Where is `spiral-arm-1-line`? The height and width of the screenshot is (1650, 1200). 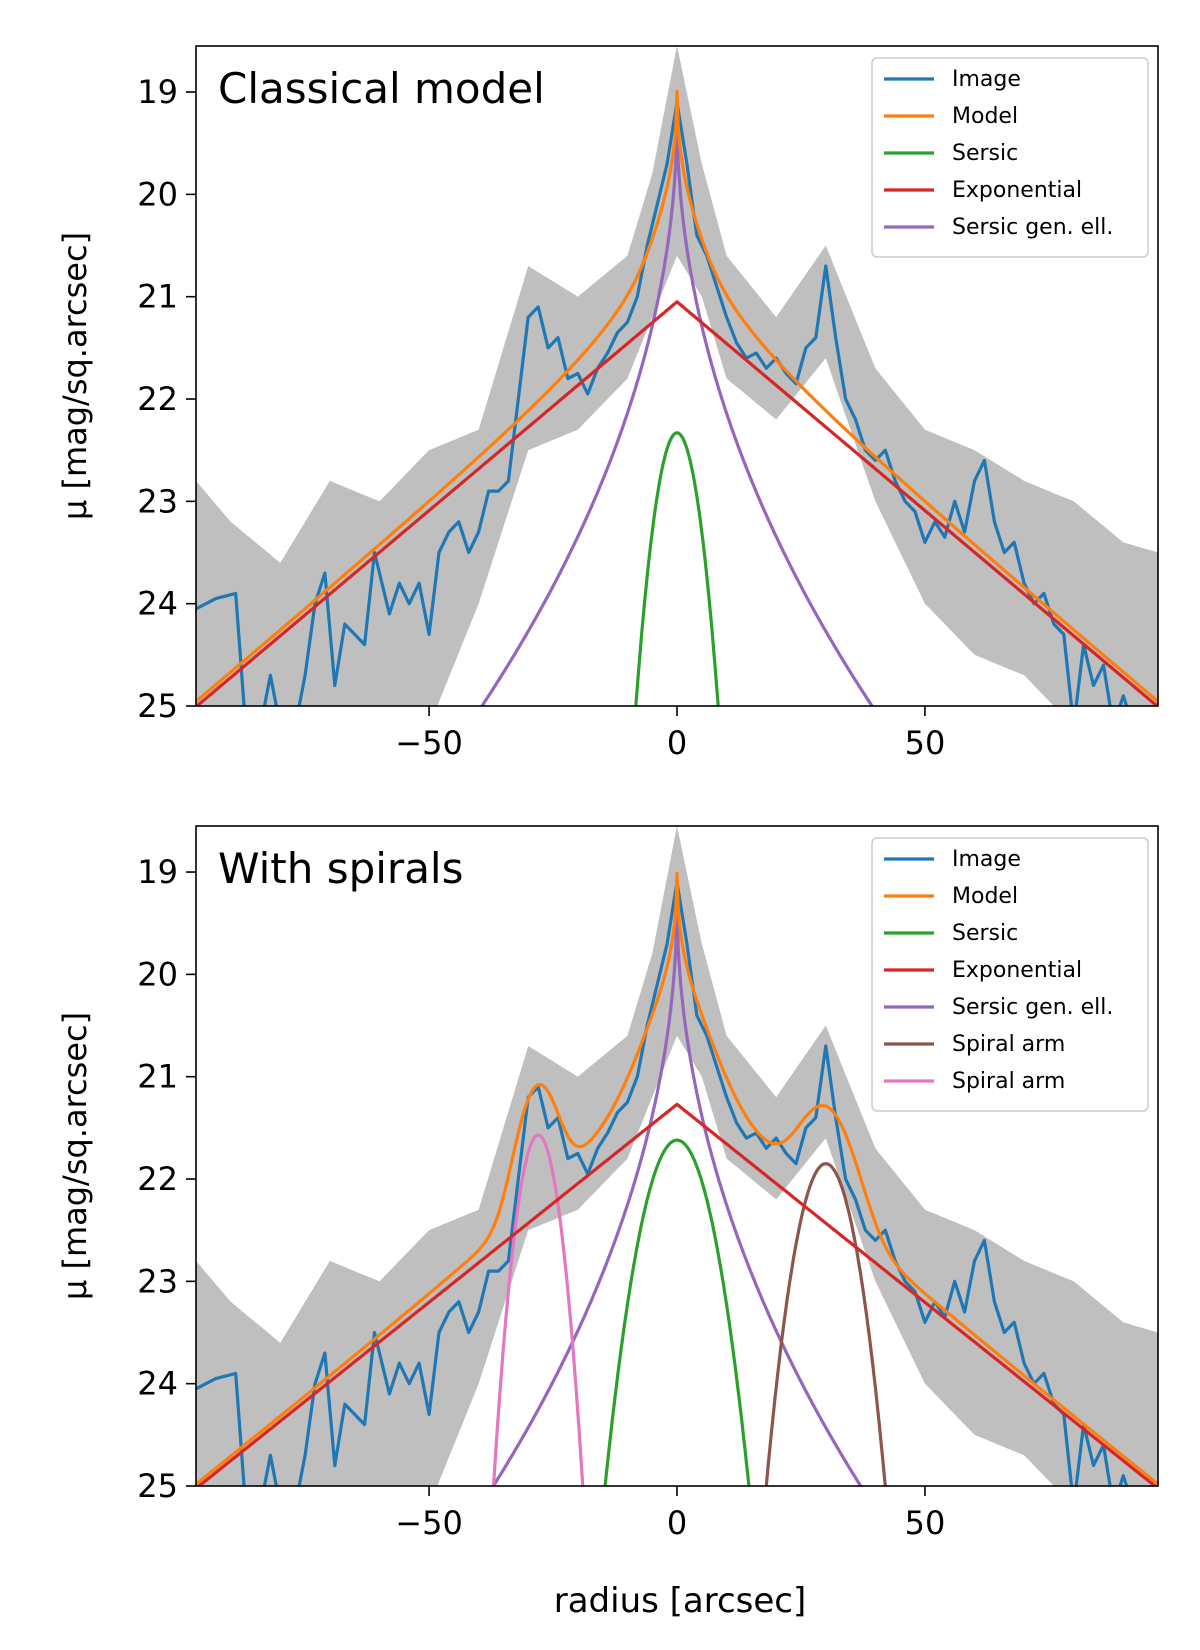 spiral-arm-1-line is located at coordinates (825, 1324).